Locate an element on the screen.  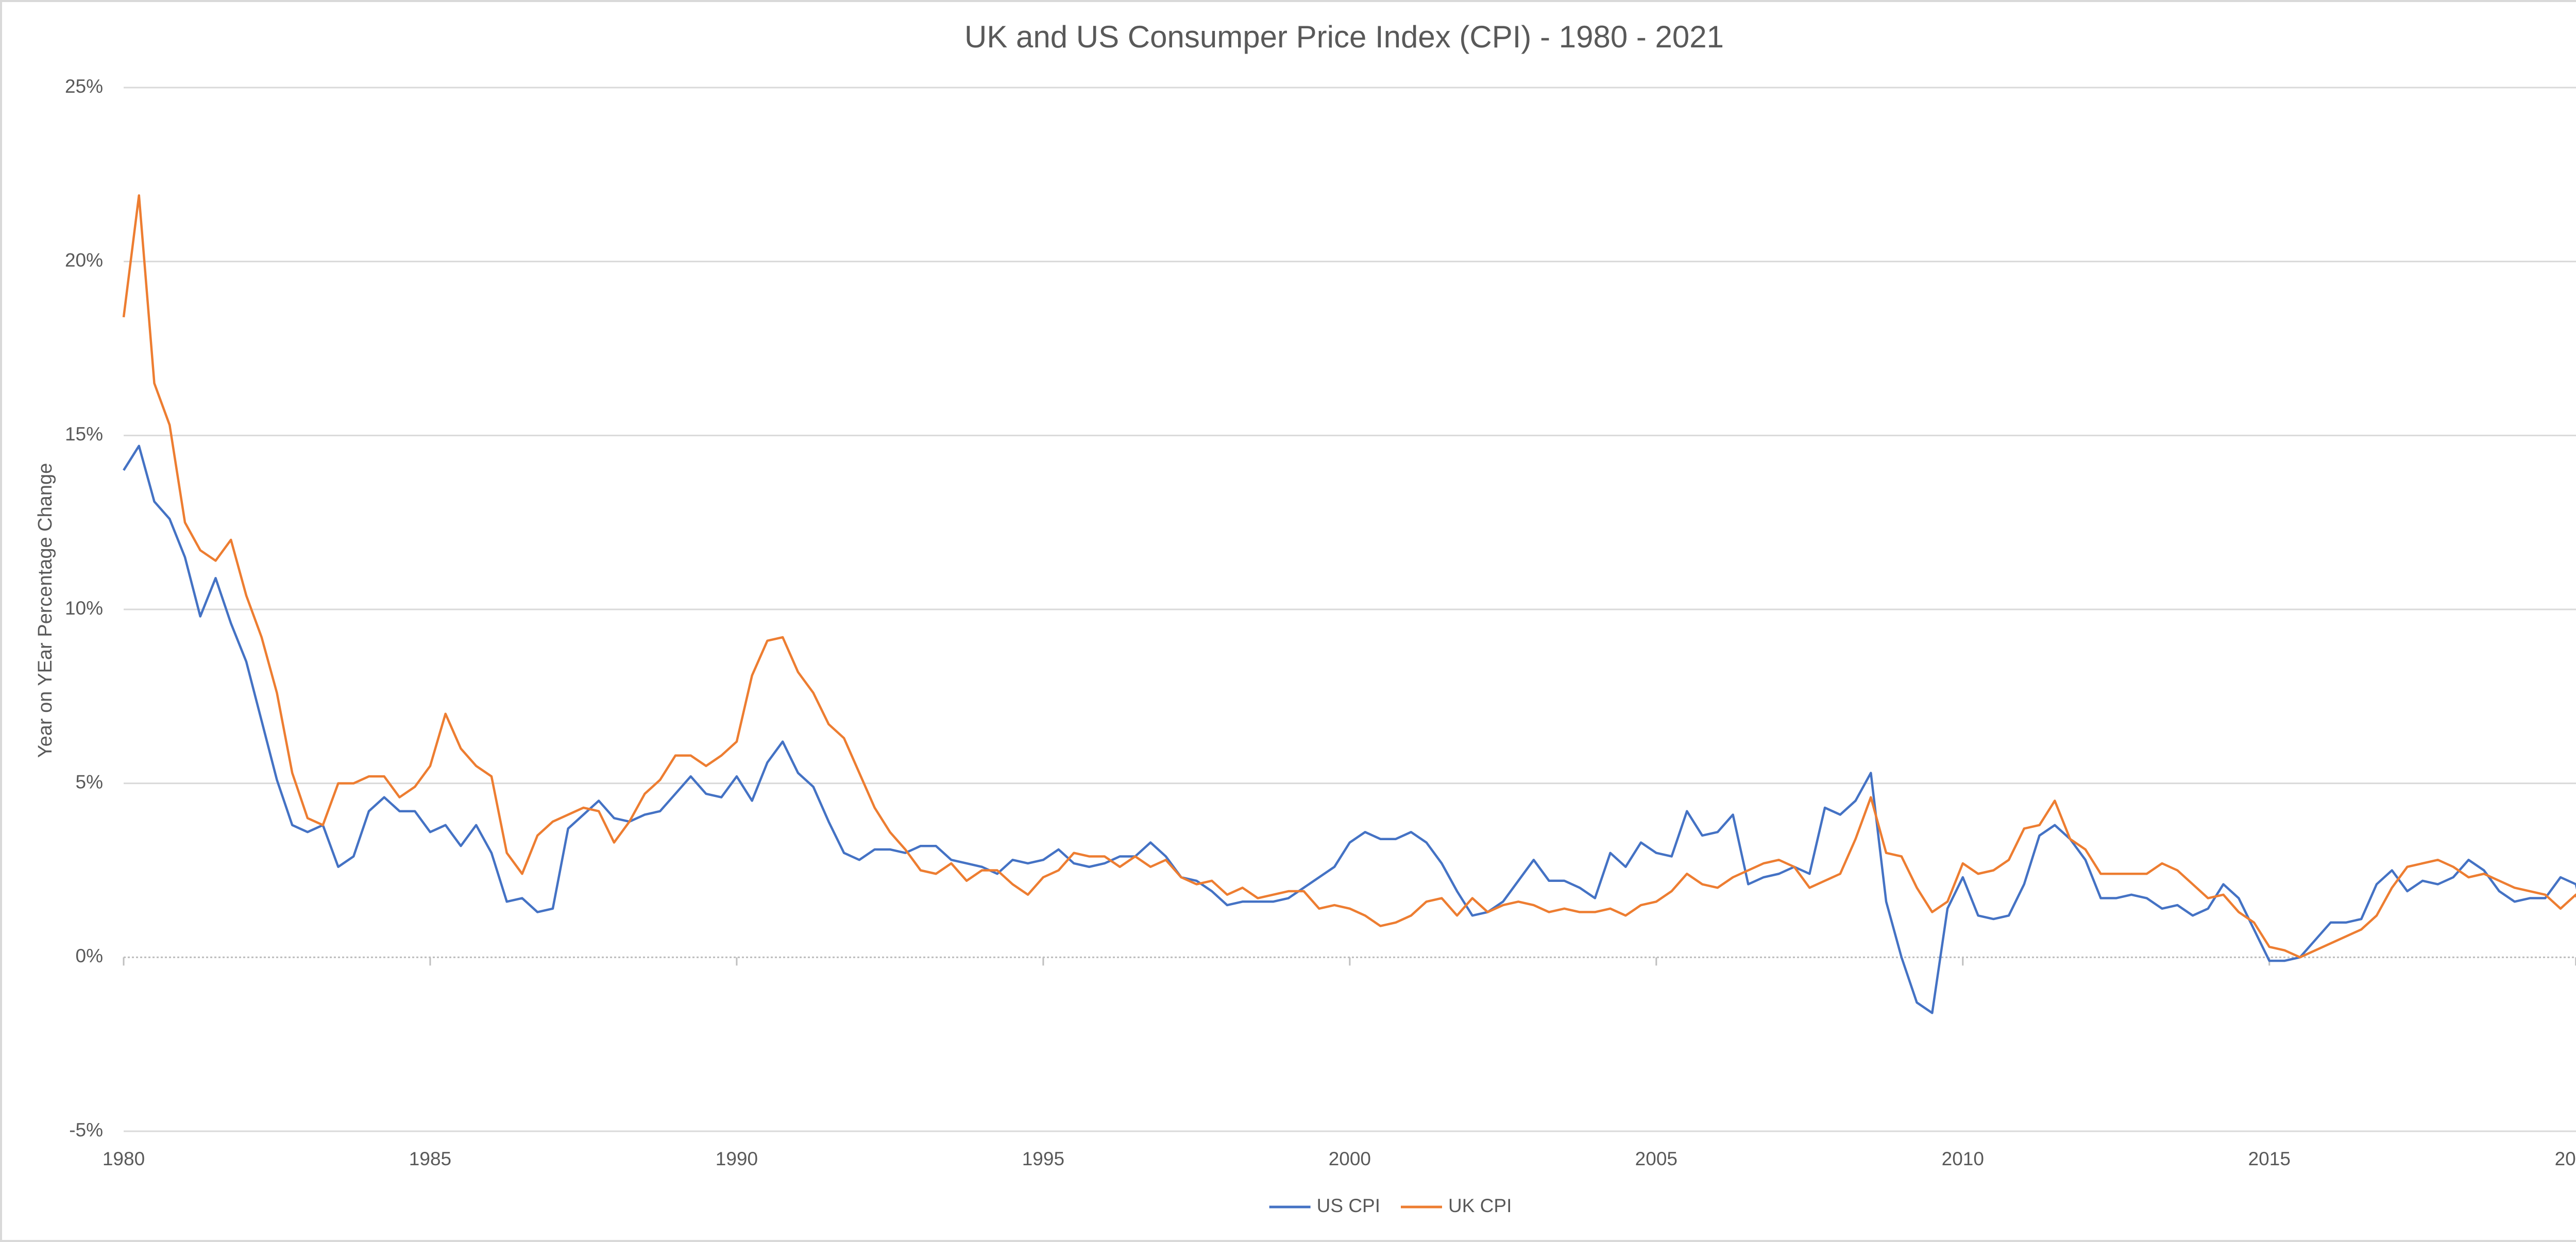
legend-label: US CPI is located at coordinates (1348, 1205).